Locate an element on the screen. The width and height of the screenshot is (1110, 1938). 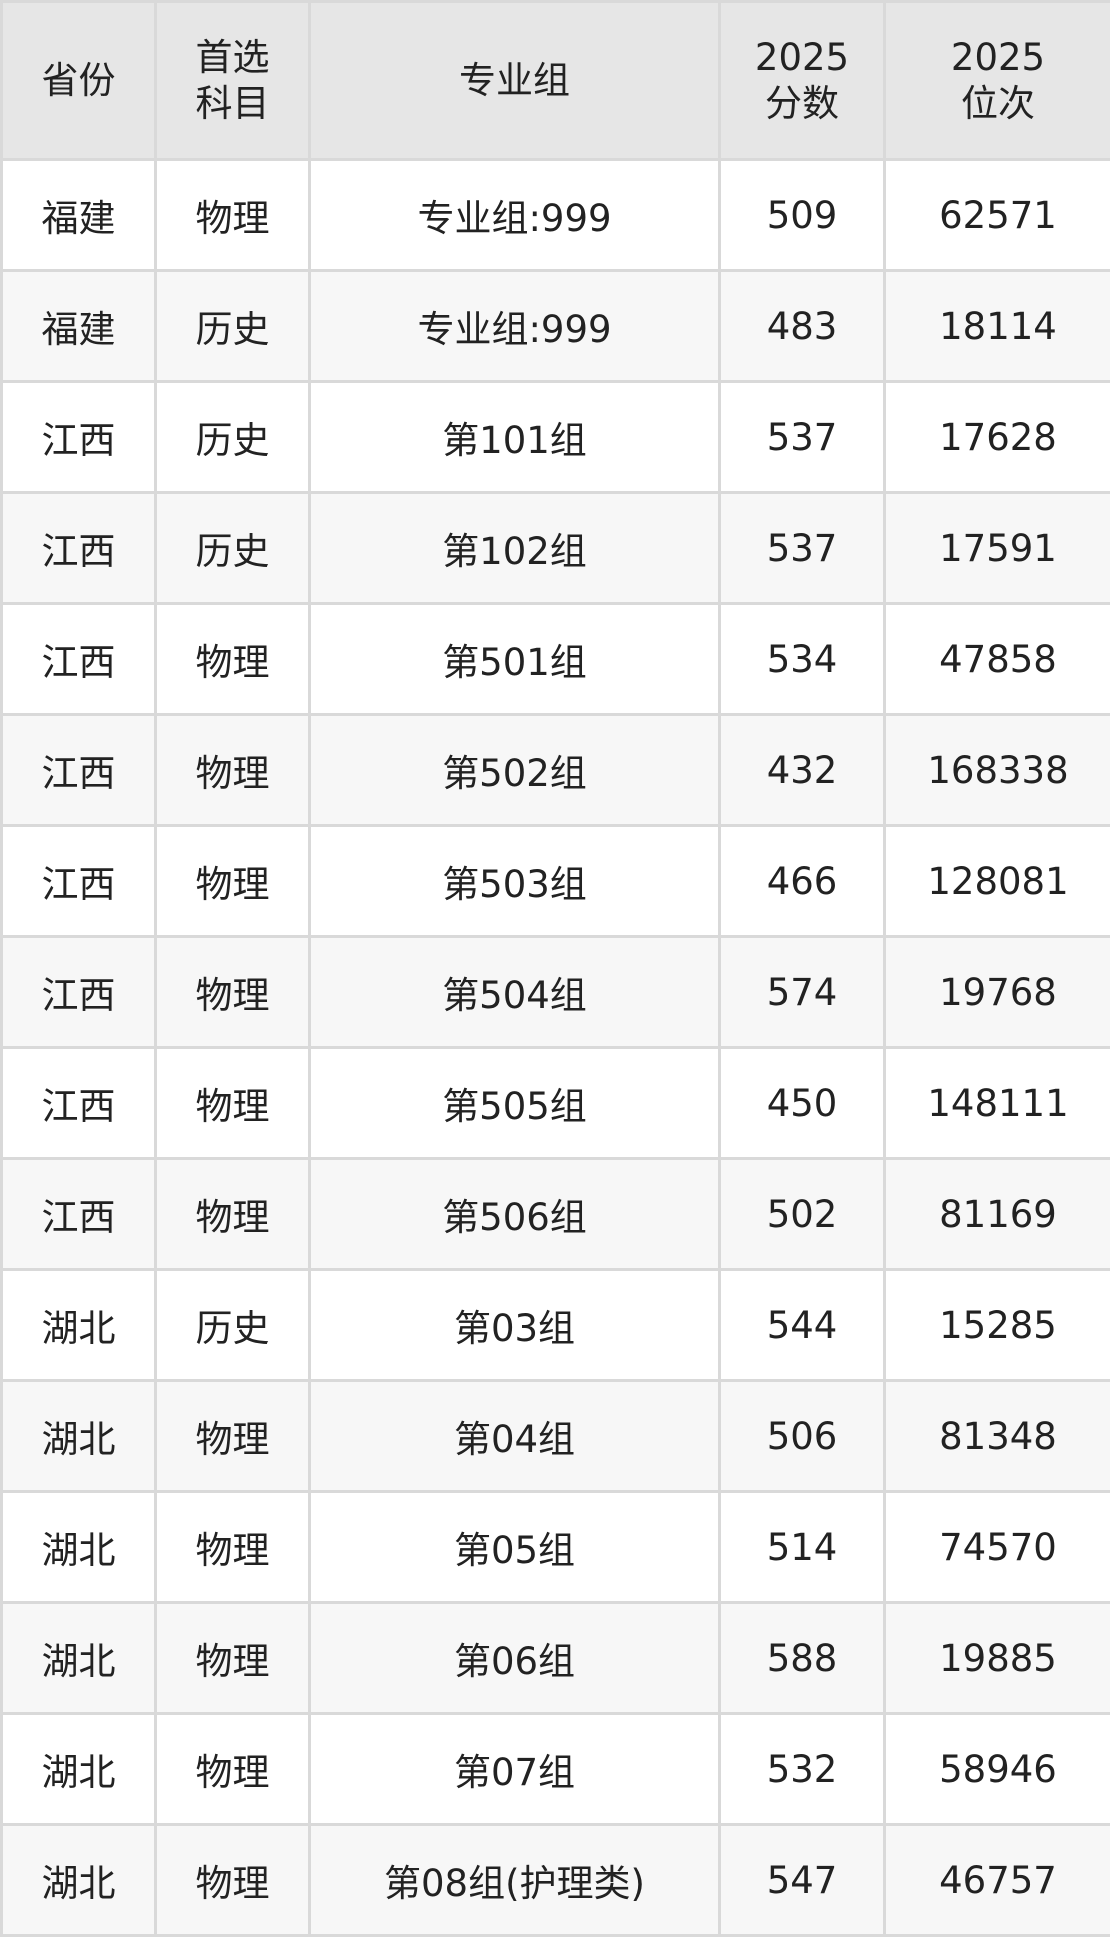
cell-score: 532 is located at coordinates (802, 1769).